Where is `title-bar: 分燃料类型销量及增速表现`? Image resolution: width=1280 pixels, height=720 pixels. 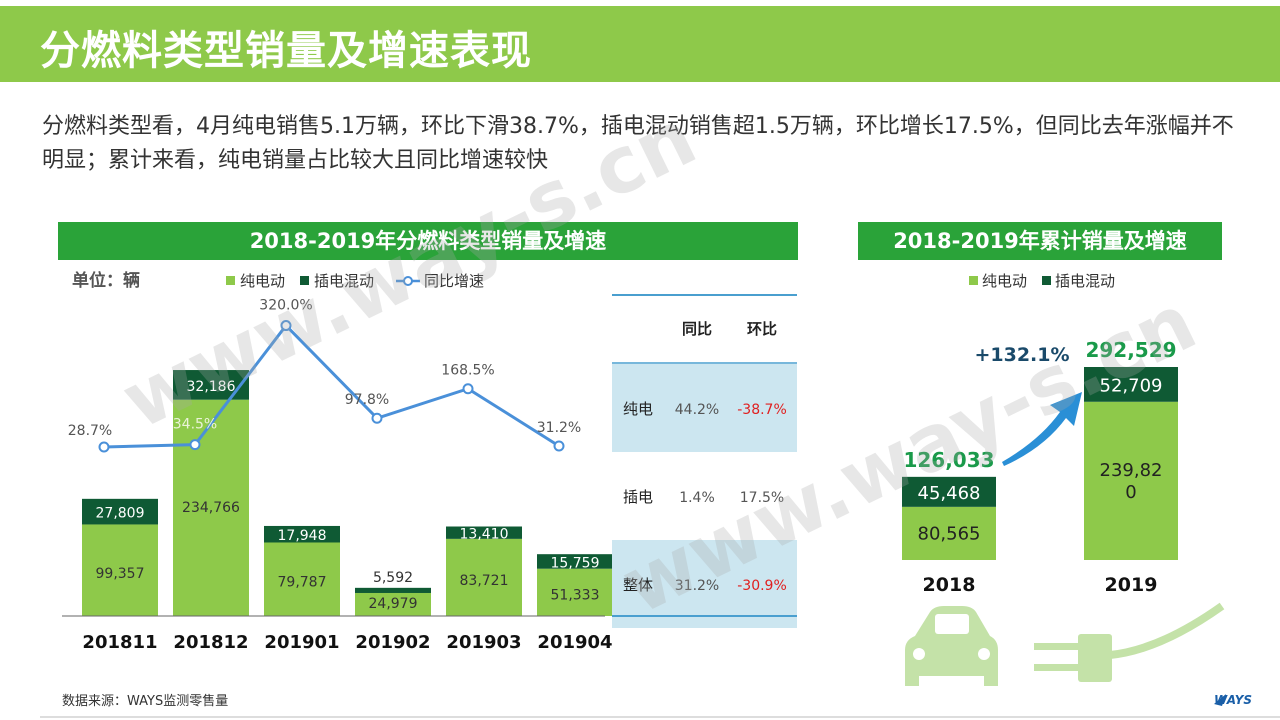 title-bar: 分燃料类型销量及增速表现 is located at coordinates (640, 44).